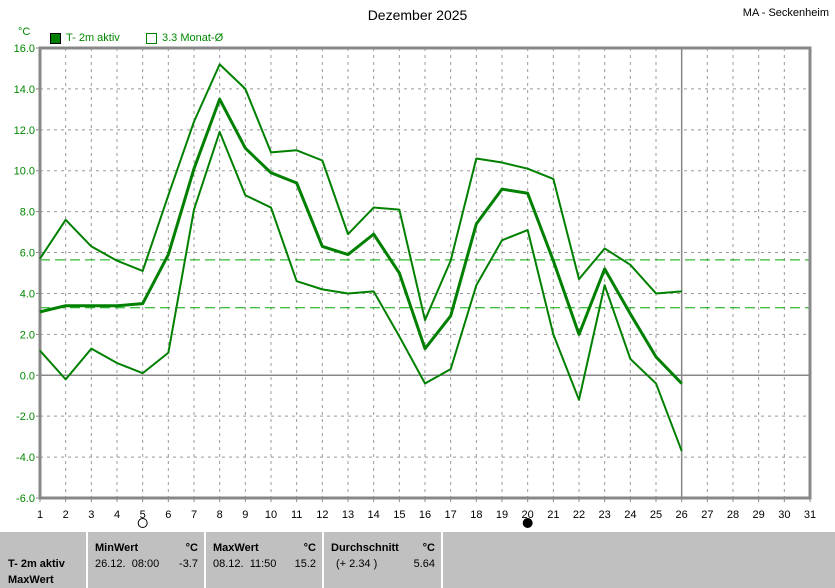  I want to click on avg-diff: (+ 2.34 ), so click(357, 564).